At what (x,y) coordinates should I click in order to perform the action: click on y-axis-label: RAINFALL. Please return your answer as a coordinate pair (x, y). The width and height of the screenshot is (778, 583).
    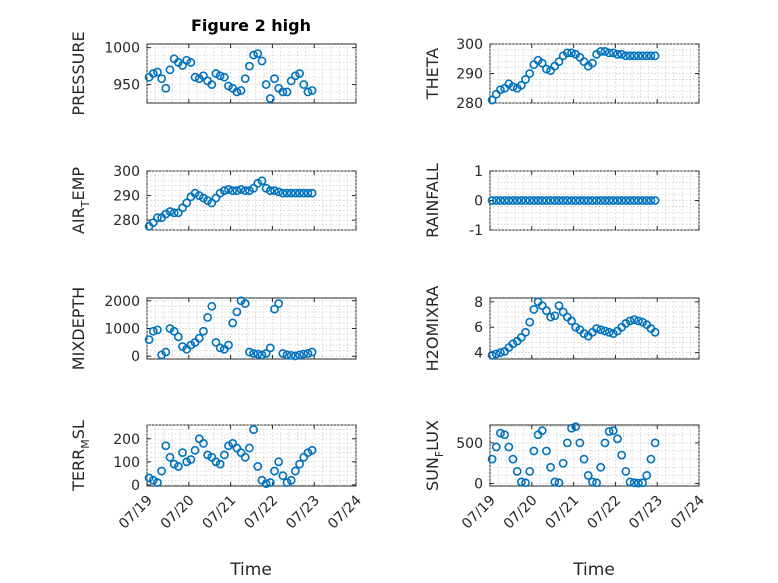
    Looking at the image, I should click on (432, 200).